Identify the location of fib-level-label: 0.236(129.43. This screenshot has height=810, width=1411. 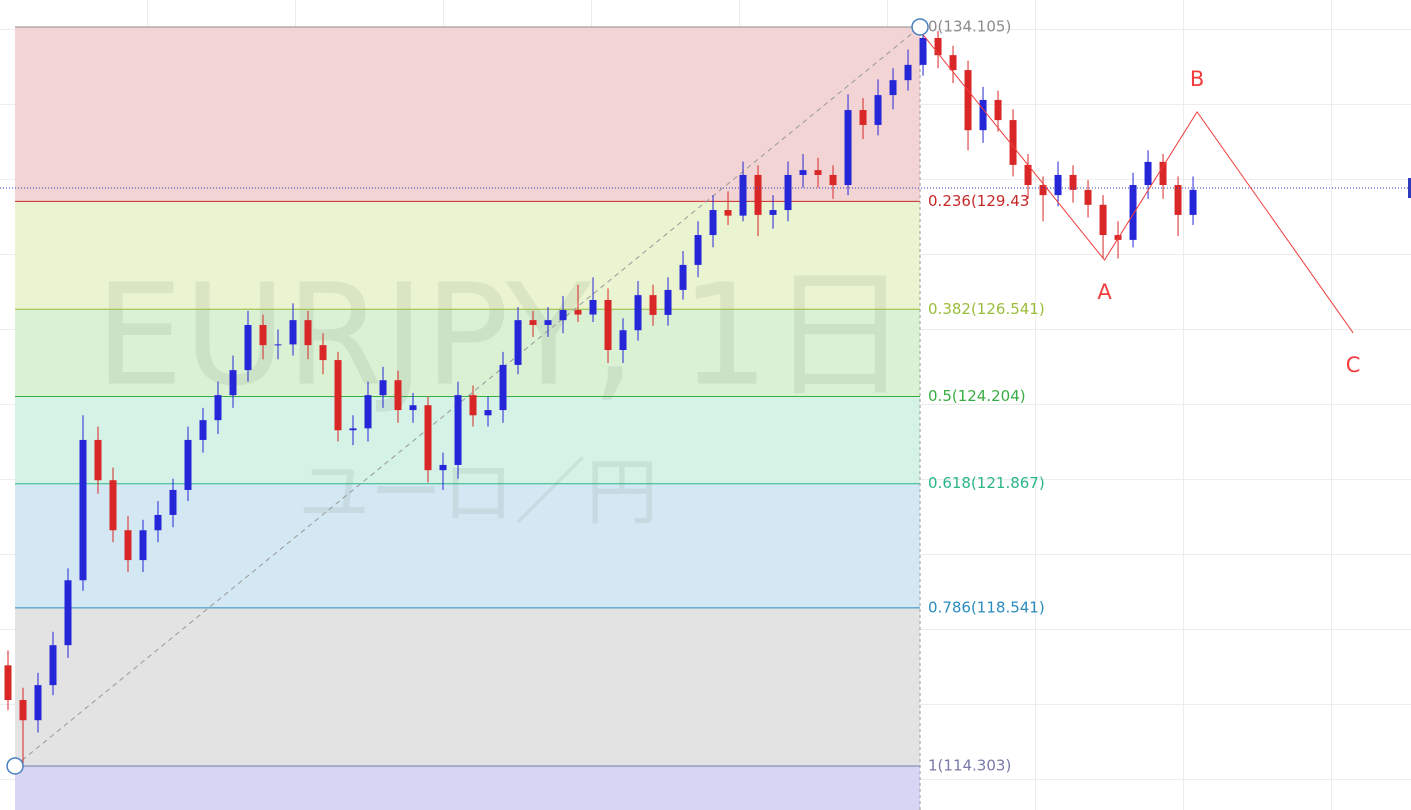
(978, 201).